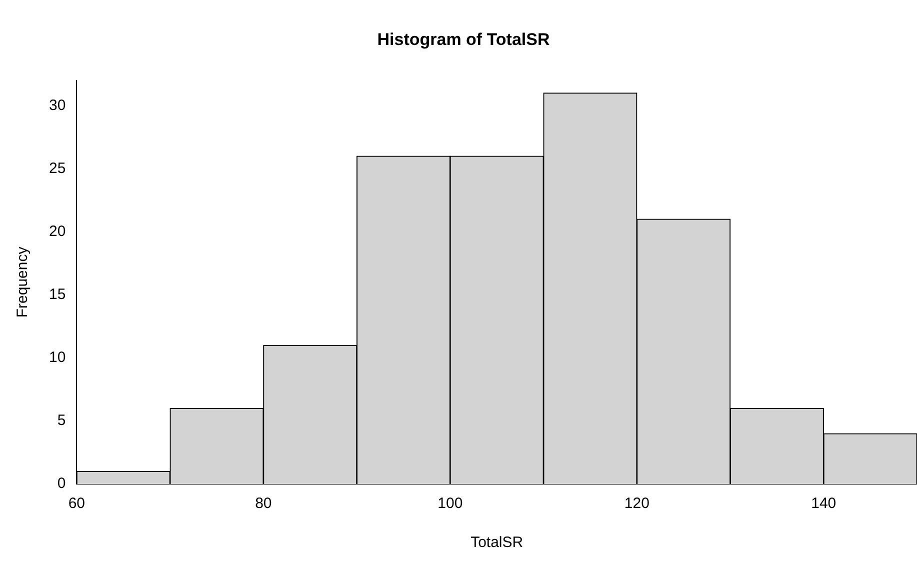  Describe the element at coordinates (463, 39) in the screenshot. I see `chart-title: Histogram of TotalSR` at that location.